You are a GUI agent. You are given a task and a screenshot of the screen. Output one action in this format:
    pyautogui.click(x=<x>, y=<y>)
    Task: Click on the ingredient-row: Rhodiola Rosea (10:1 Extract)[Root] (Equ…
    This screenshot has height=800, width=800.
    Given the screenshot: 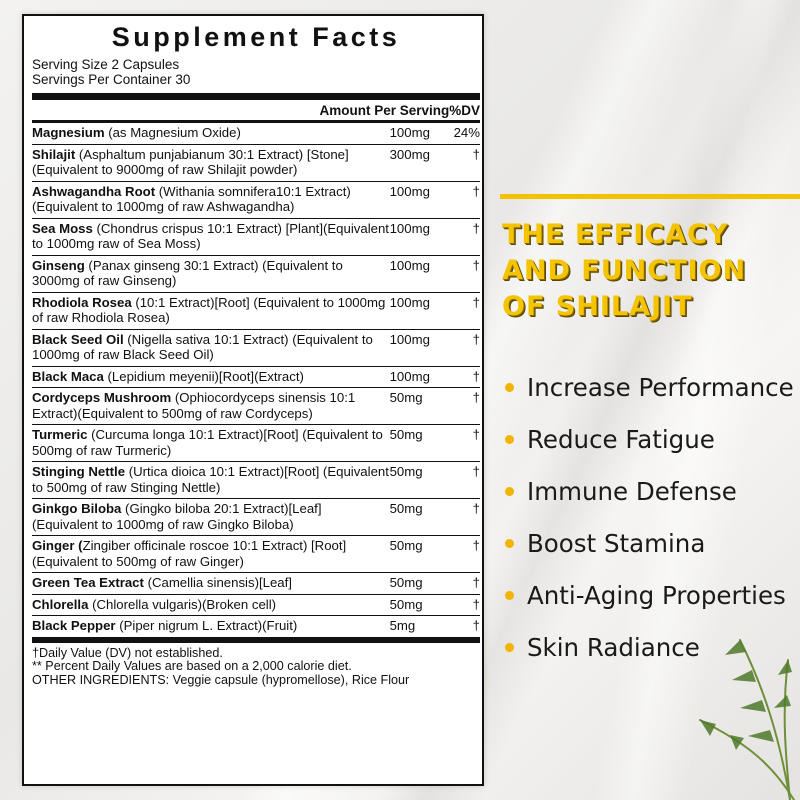 What is the action you would take?
    pyautogui.click(x=256, y=311)
    